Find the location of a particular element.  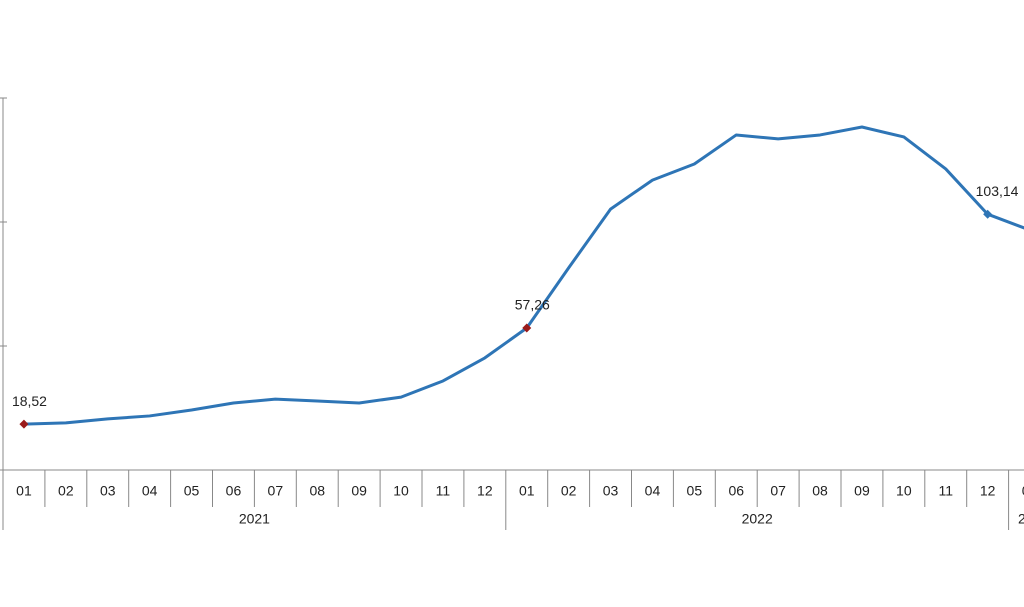

year-label: 2023 is located at coordinates (1021, 519).